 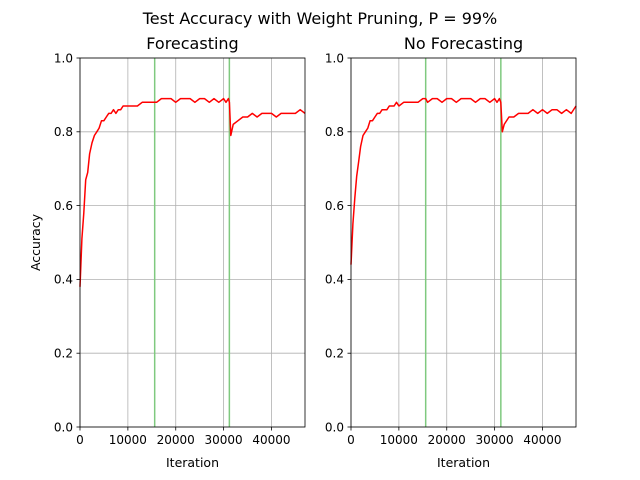 What do you see at coordinates (271, 440) in the screenshot?
I see `forecasting-xtick-label: 40000` at bounding box center [271, 440].